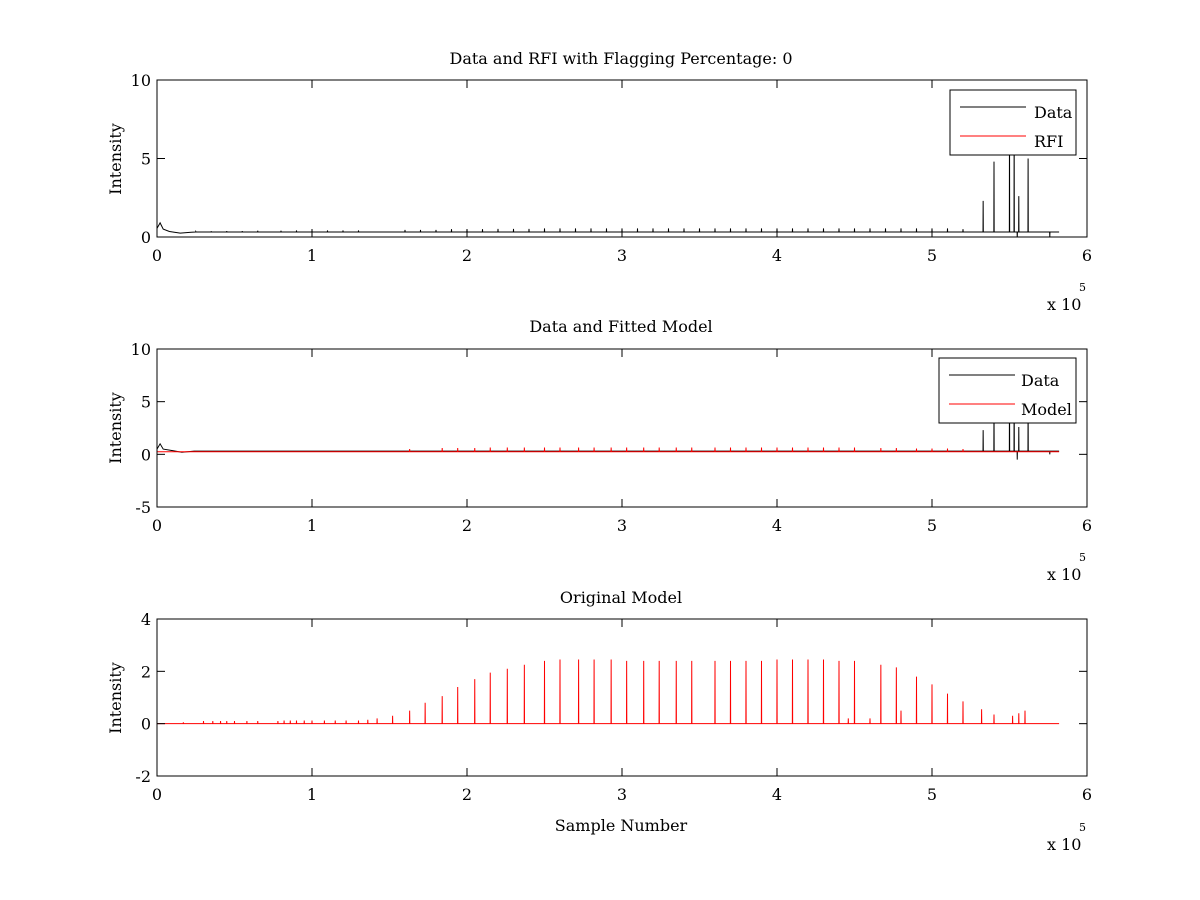  What do you see at coordinates (620, 326) in the screenshot?
I see `subplot-title: Data and Fitted Model` at bounding box center [620, 326].